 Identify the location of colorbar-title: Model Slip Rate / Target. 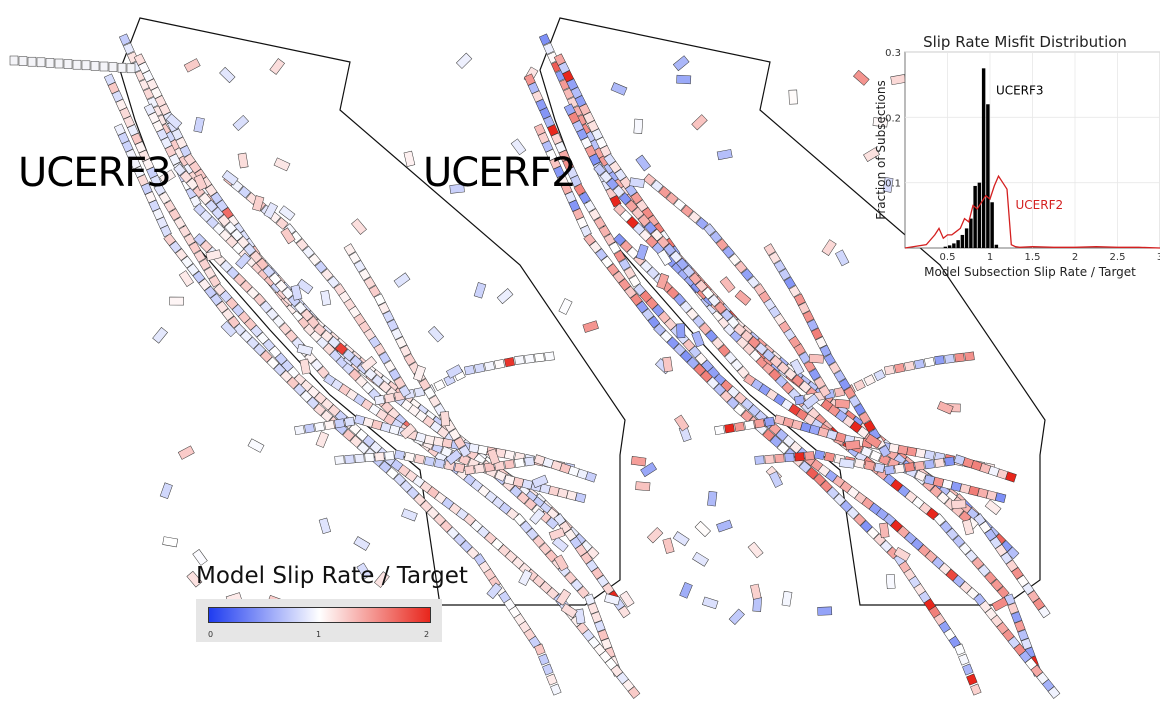
(332, 576).